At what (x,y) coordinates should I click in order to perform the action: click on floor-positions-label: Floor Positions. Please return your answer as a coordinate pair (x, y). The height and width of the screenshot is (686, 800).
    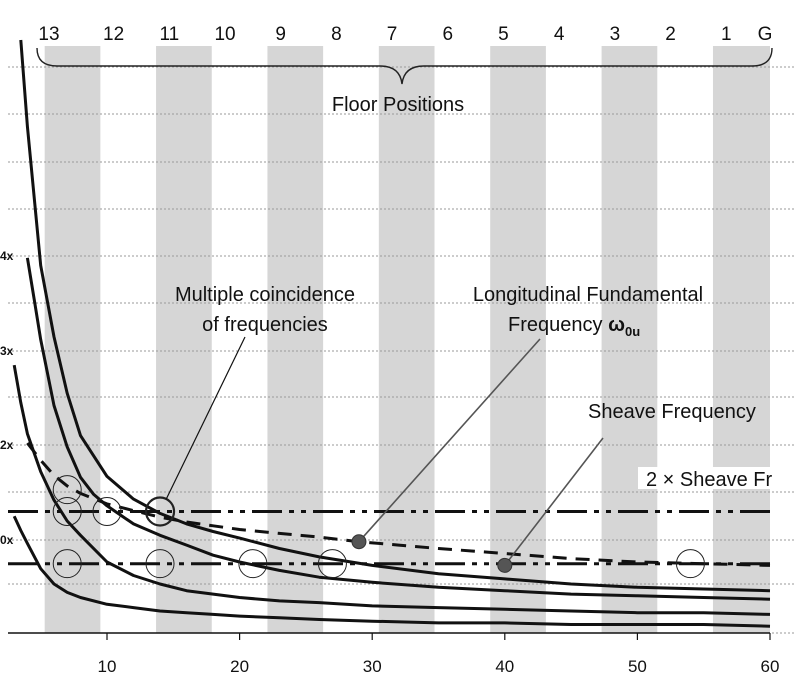
    Looking at the image, I should click on (398, 105).